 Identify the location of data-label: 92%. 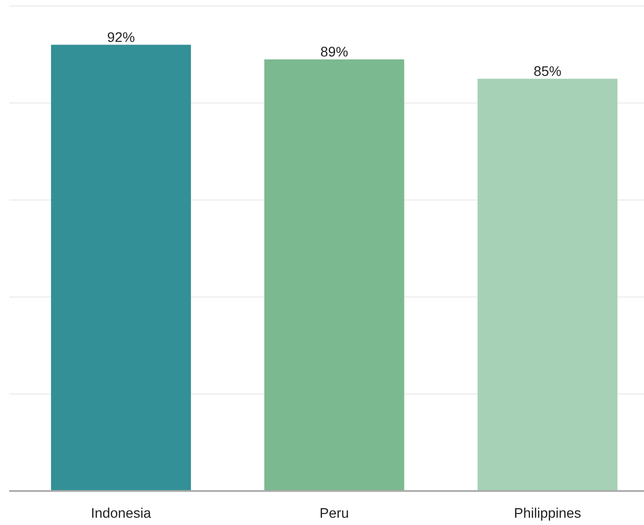
(121, 37).